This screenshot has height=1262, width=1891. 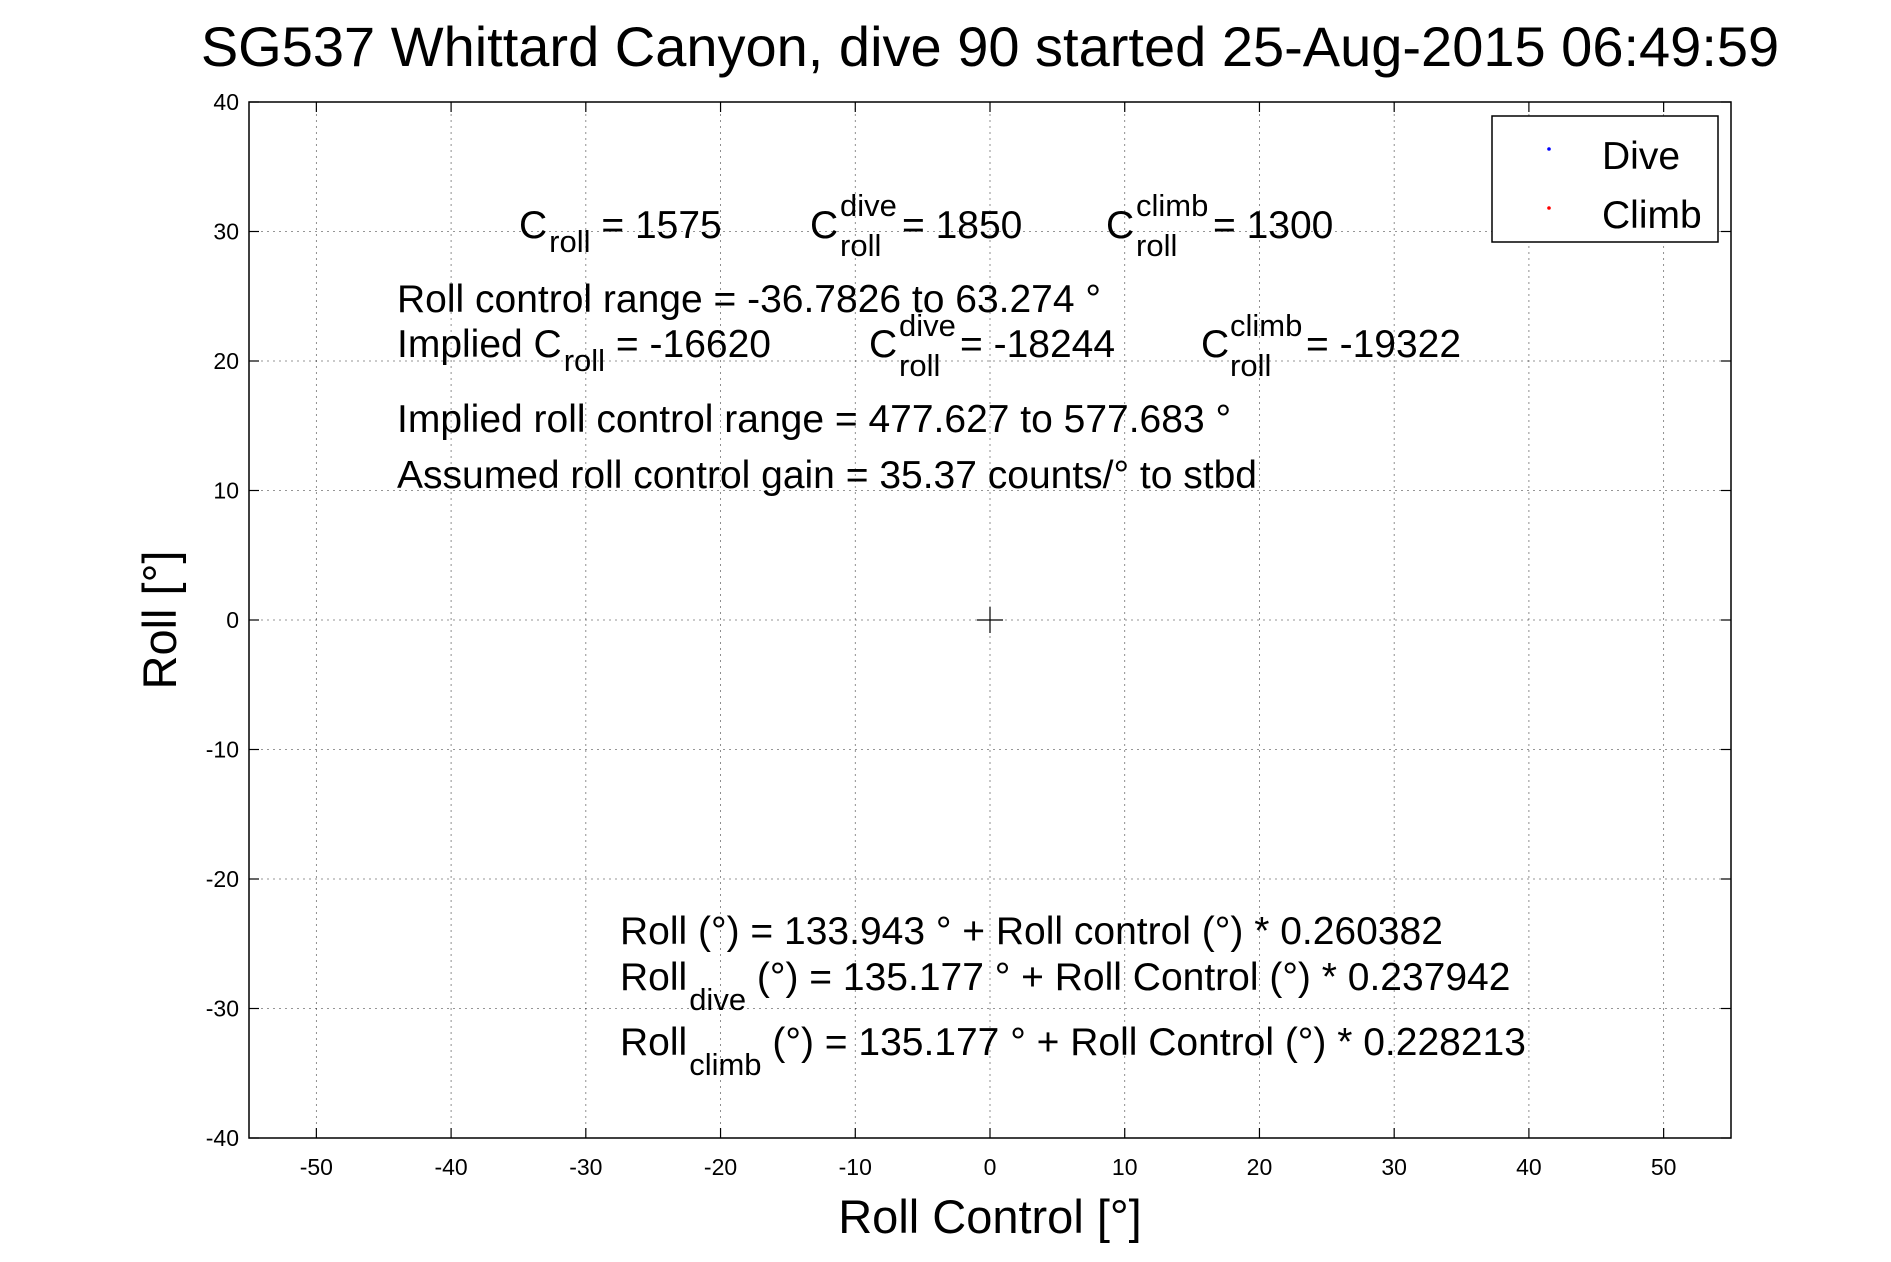 I want to click on legend-label-dive: Dive, so click(x=1641, y=156).